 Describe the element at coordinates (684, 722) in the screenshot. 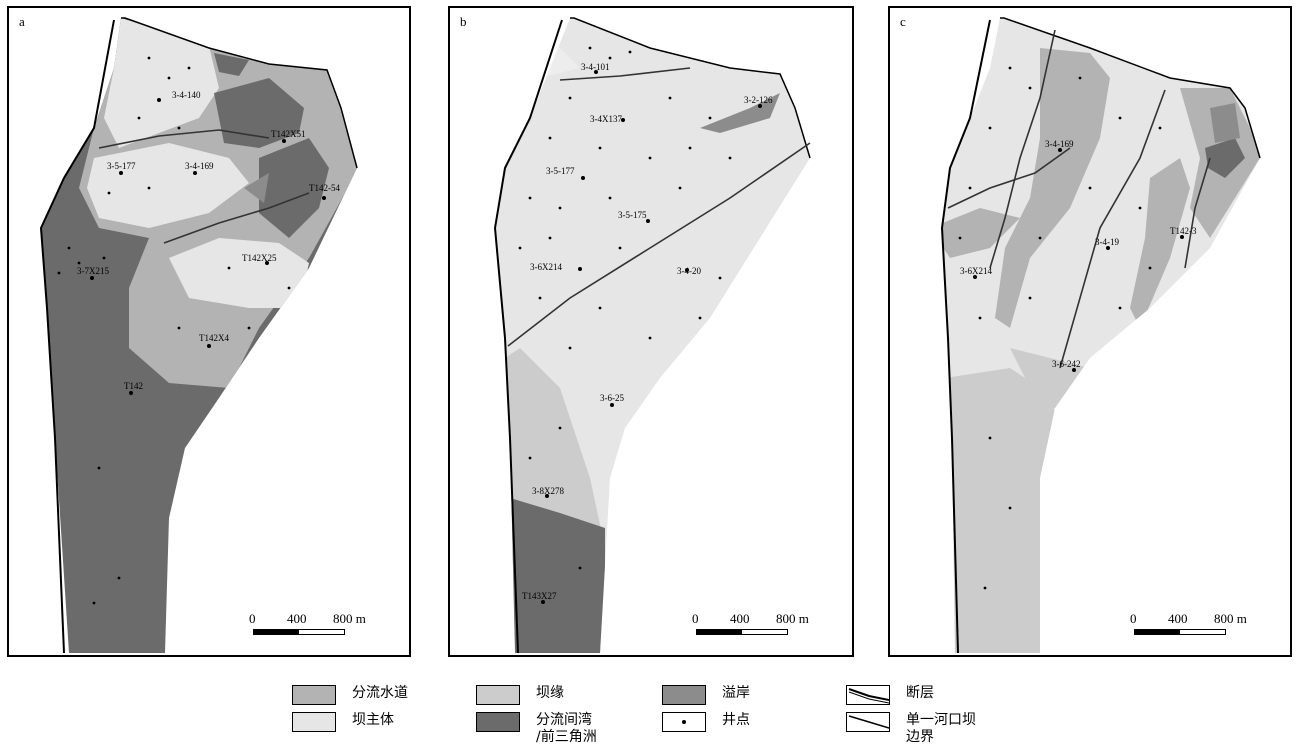

I see `well-dot-icon` at that location.